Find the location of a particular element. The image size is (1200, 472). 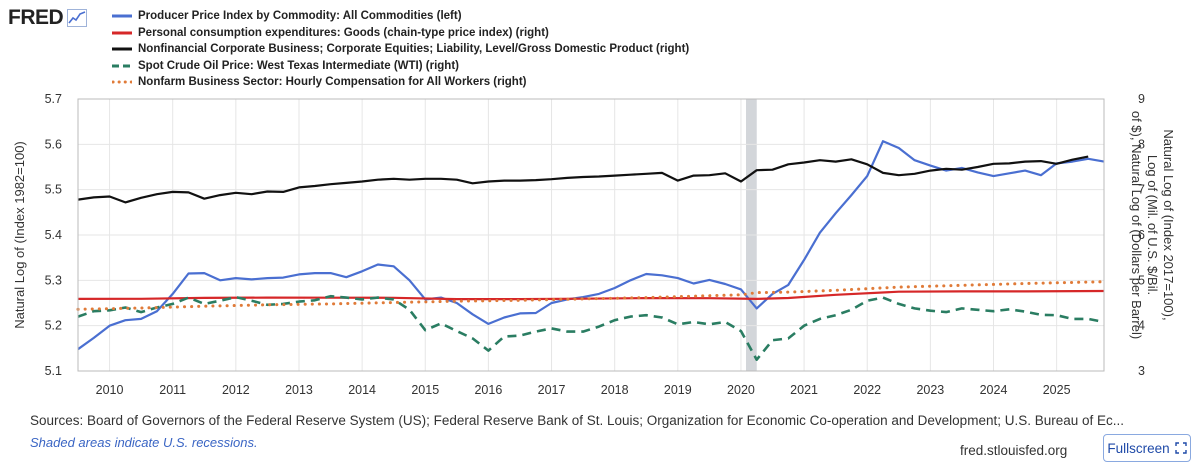

right-axis-title-line: Log of (Mil. of U.S. $/Bil. is located at coordinates (1152, 225).